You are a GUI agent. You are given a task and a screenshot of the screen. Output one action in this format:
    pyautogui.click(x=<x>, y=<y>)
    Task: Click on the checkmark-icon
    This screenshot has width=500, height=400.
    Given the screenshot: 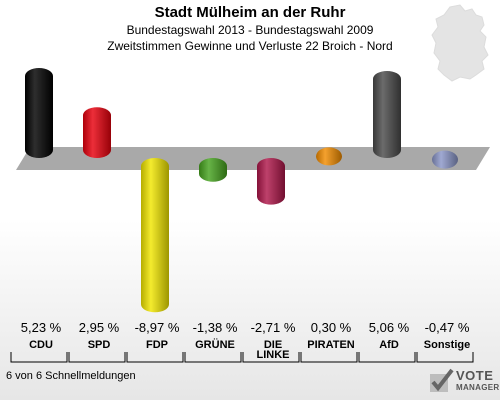 What is the action you would take?
    pyautogui.click(x=442, y=380)
    